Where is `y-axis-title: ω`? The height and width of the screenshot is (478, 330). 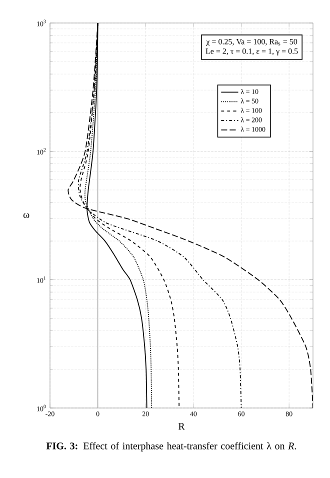
y-axis-title: ω is located at coordinates (26, 215).